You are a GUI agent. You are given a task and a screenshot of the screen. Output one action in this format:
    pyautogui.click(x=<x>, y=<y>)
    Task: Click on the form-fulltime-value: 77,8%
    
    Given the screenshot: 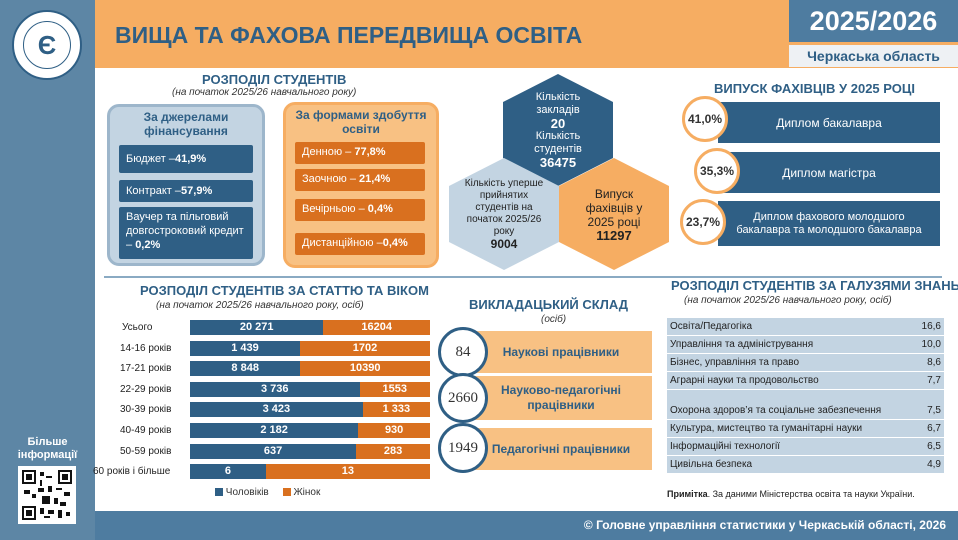 What is the action you would take?
    pyautogui.click(x=370, y=152)
    